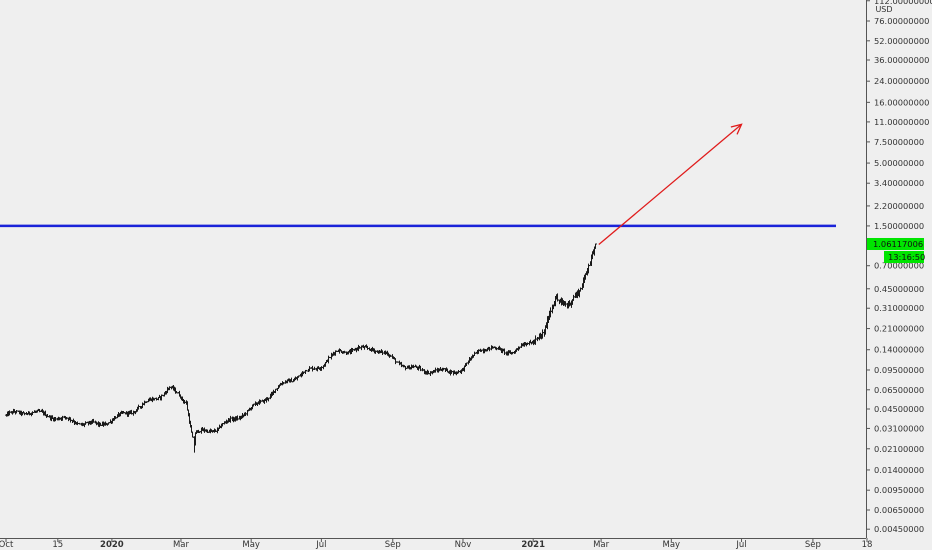  Describe the element at coordinates (899, 428) in the screenshot. I see `price-tick-label: 0.03100000` at that location.